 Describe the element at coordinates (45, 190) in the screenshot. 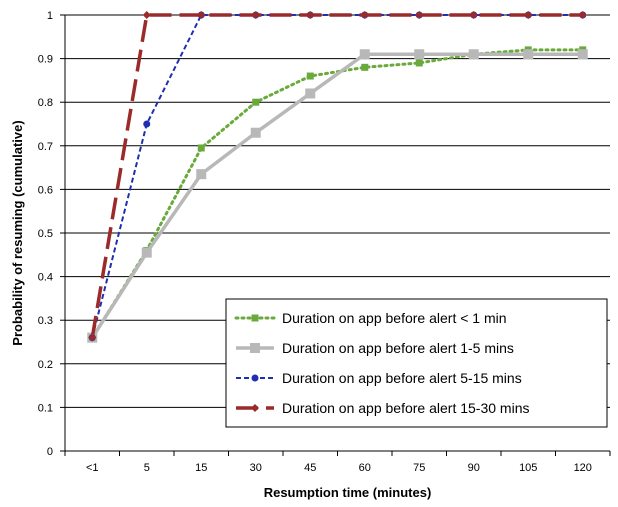

I see `y-tick-label: 0.6` at that location.